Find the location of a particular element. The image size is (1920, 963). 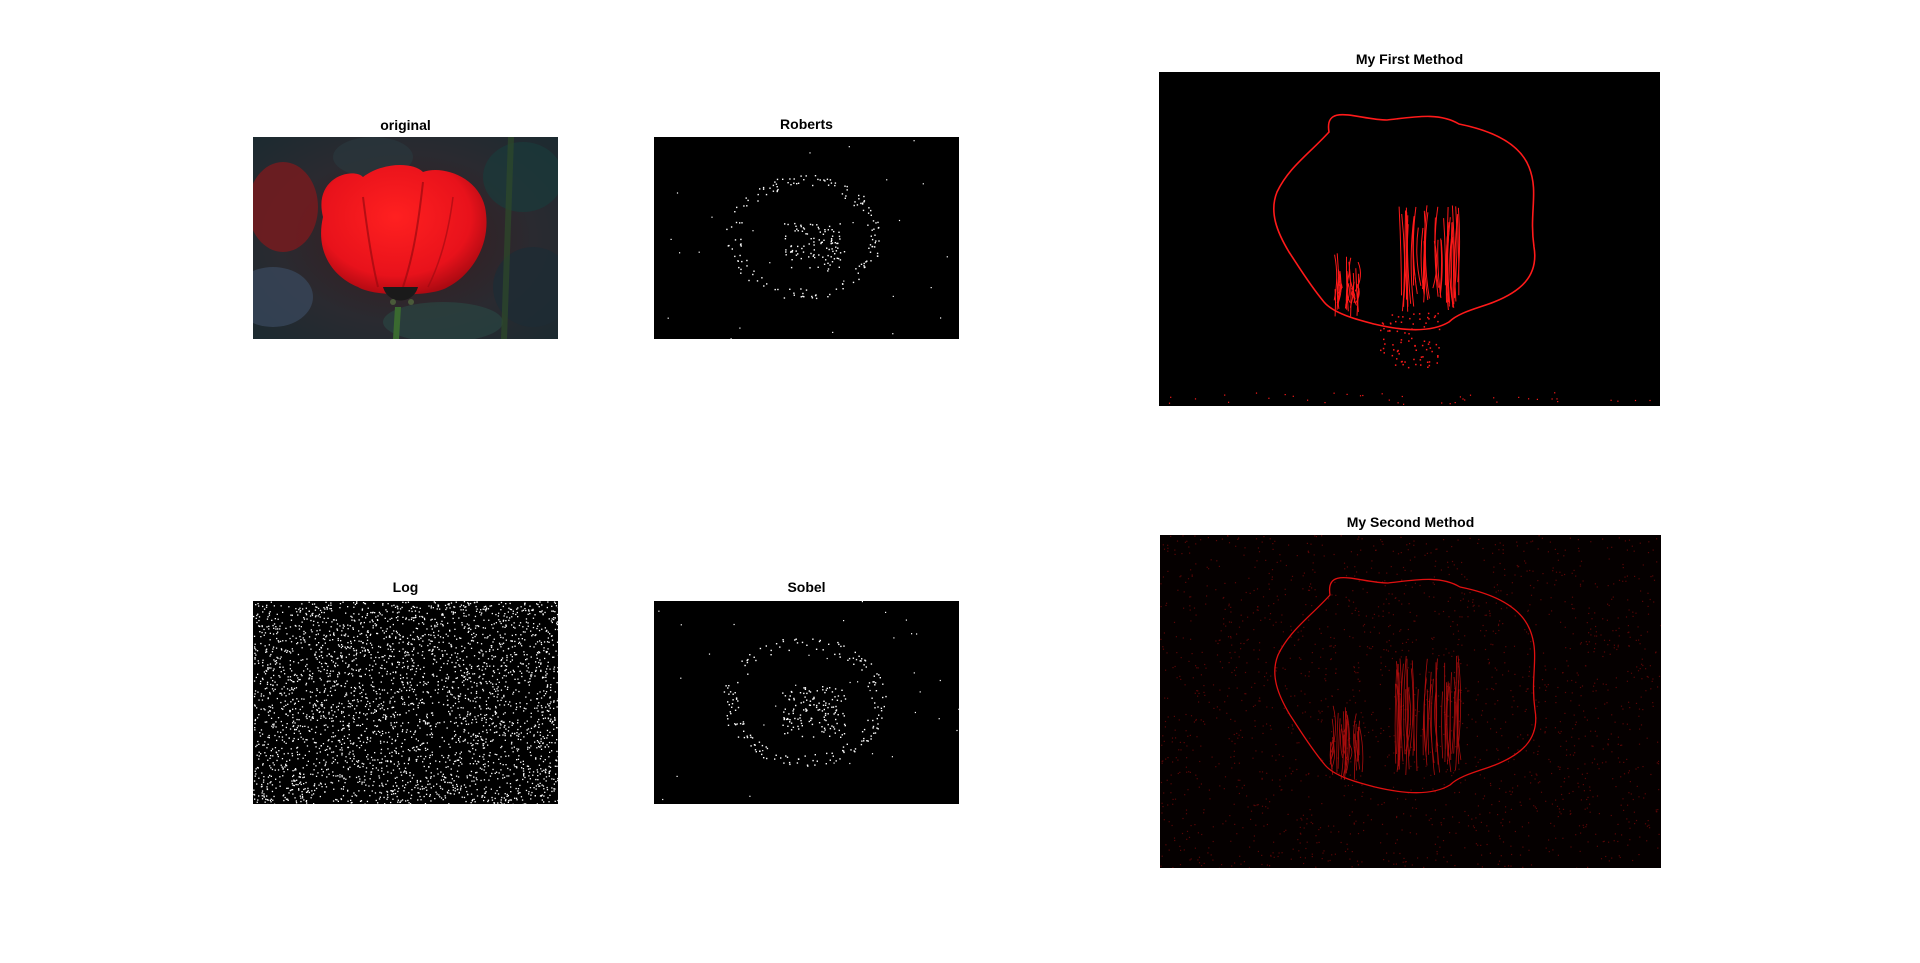

roberts-edge-image is located at coordinates (806, 238).